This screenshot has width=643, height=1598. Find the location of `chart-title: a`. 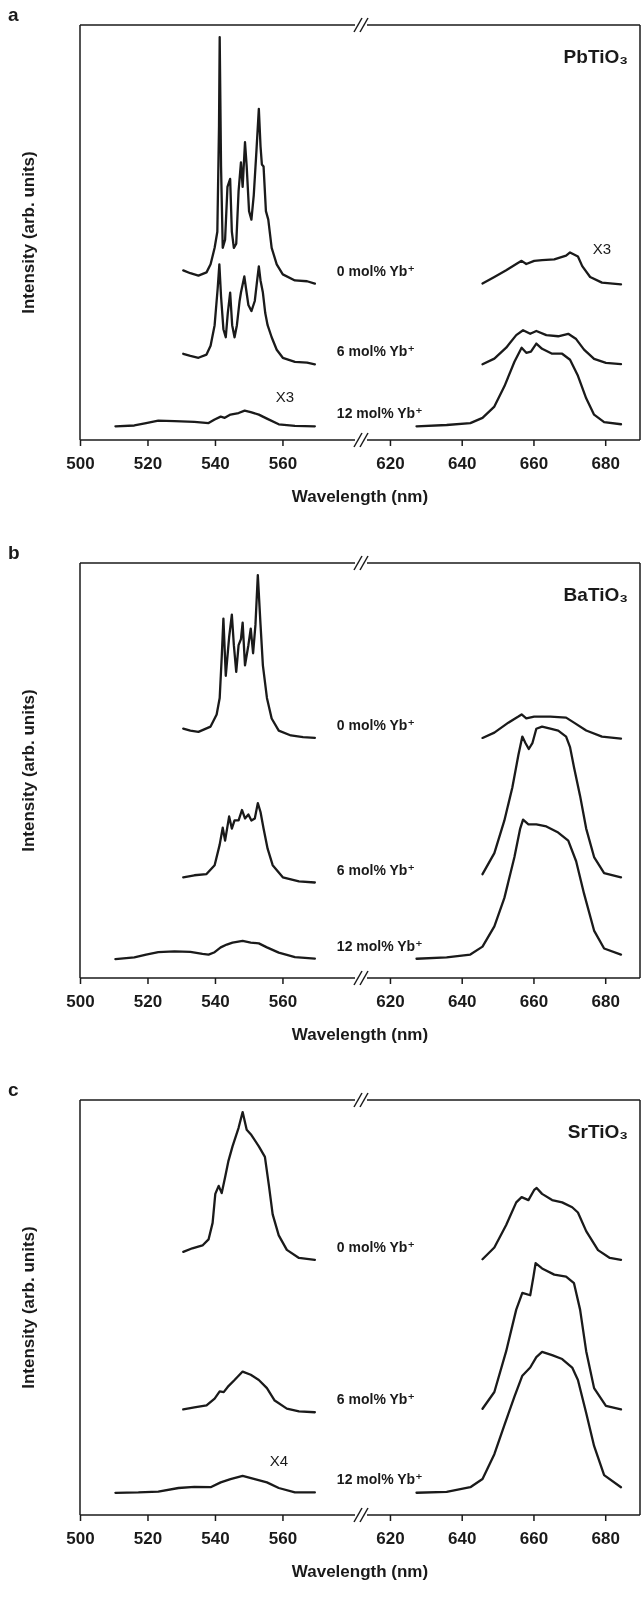

chart-title: a is located at coordinates (13, 14).